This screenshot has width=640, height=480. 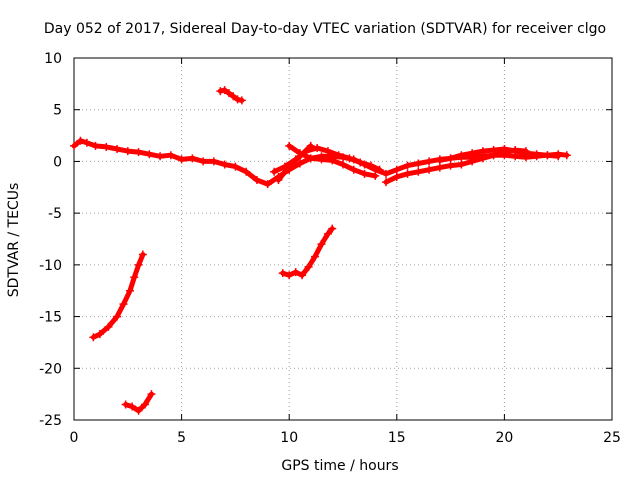 What do you see at coordinates (14, 240) in the screenshot?
I see `y-axis-label: SDTVAR / TECUs` at bounding box center [14, 240].